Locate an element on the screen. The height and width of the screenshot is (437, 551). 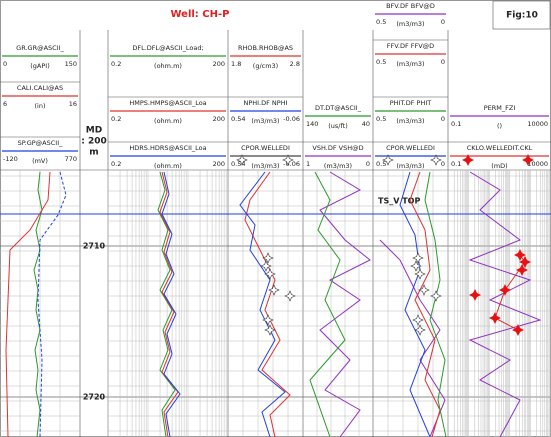
scale-left: 0.1 is located at coordinates (456, 124).